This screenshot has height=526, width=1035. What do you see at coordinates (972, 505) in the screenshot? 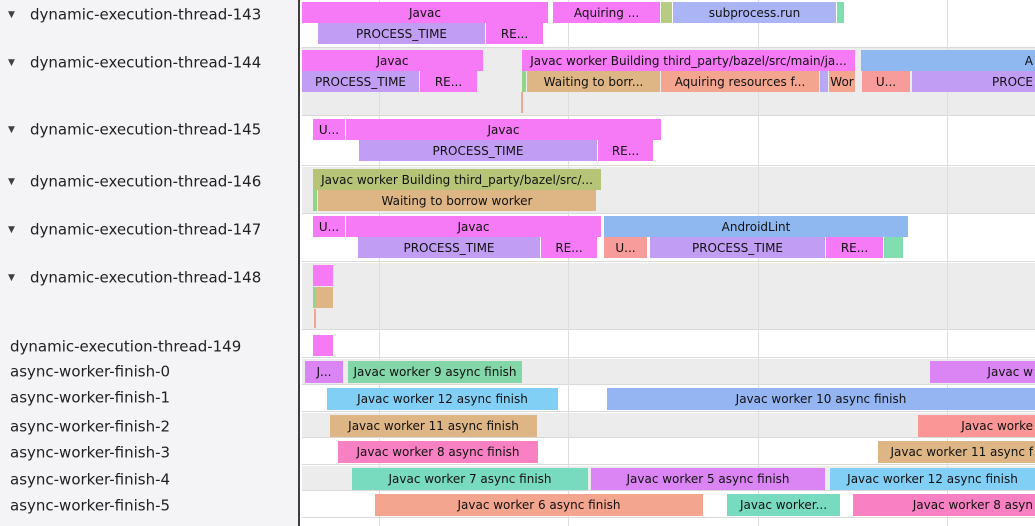
I see `slice-label: Javac worker 8 asyn` at bounding box center [972, 505].